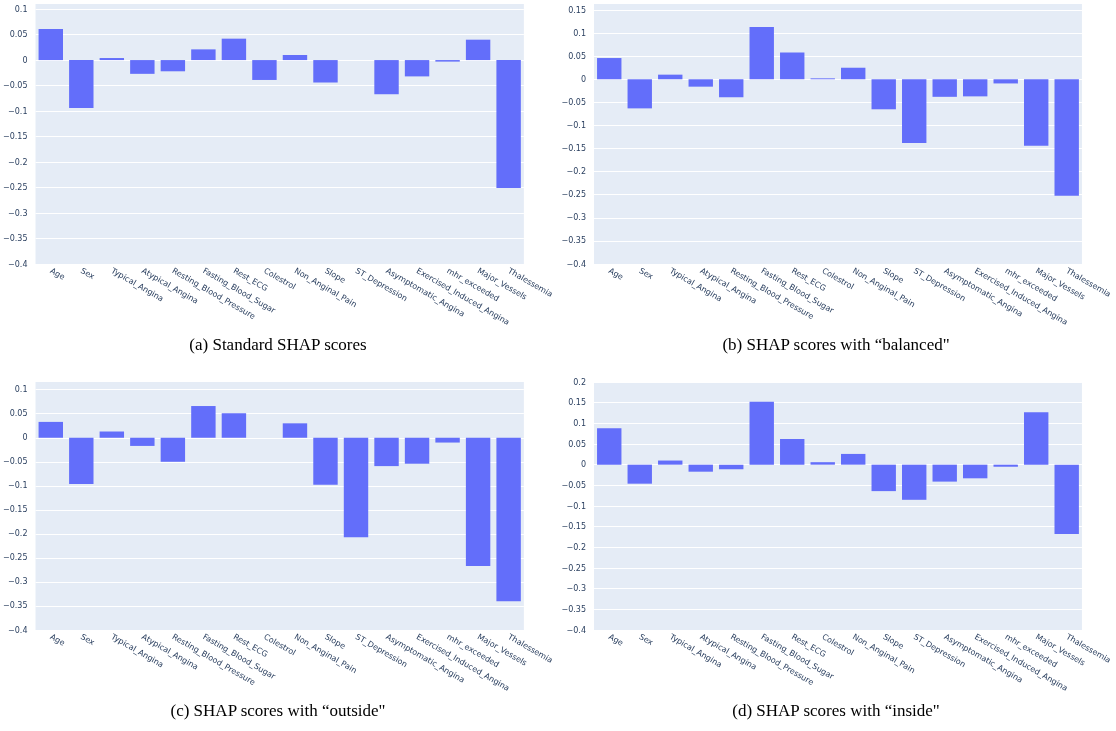 This screenshot has width=1116, height=731. Describe the element at coordinates (579, 382) in the screenshot. I see `y-tick-label: 0.2` at that location.